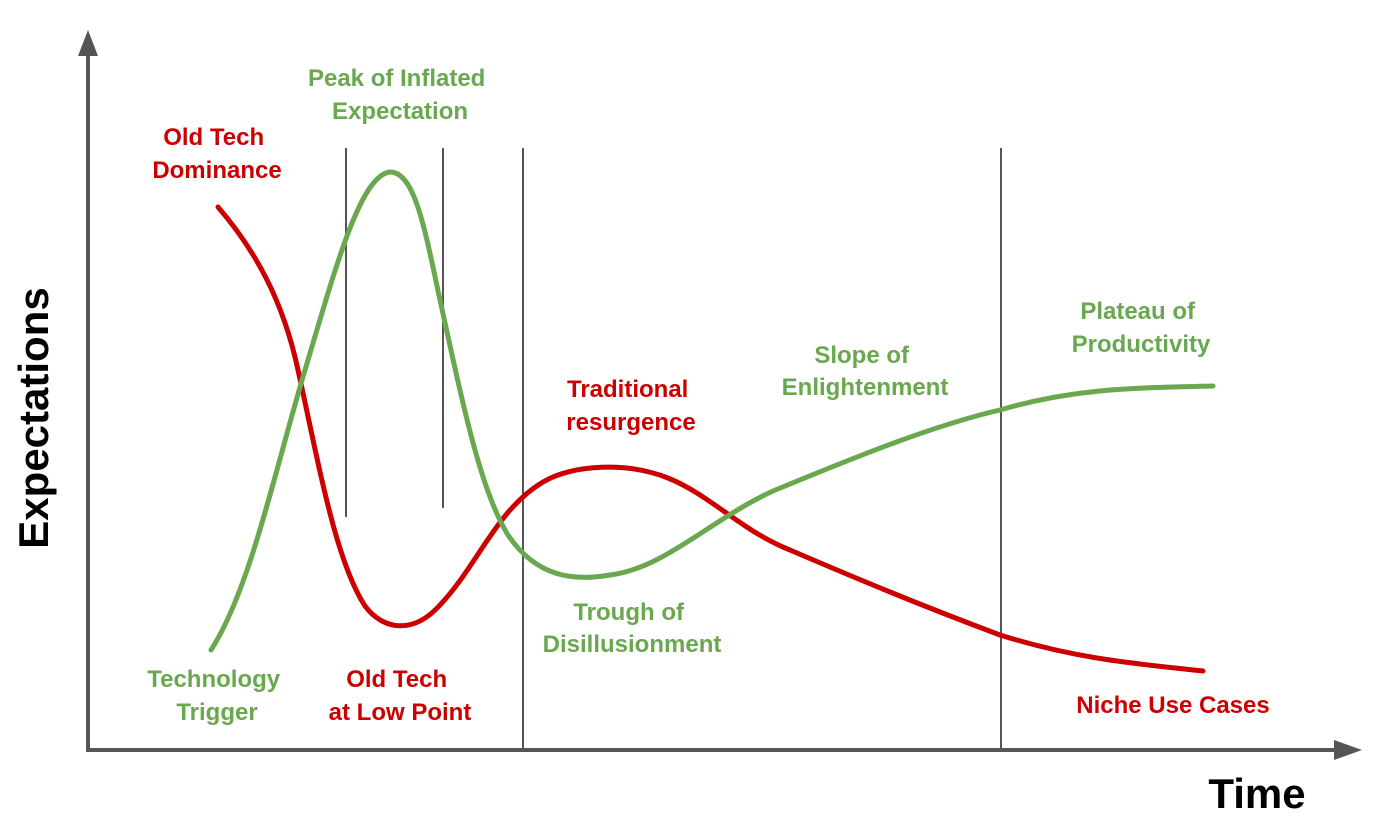  What do you see at coordinates (216, 170) in the screenshot?
I see `old-dominance-label-line-2: Dominance` at bounding box center [216, 170].